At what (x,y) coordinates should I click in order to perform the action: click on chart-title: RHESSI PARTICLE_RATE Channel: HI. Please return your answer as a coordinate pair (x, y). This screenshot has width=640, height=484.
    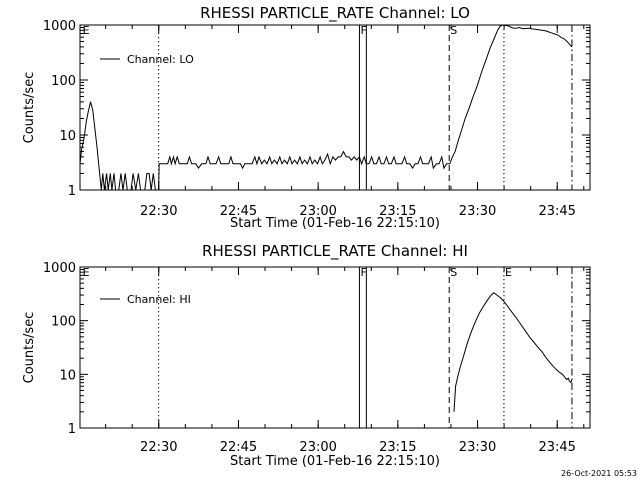
    Looking at the image, I should click on (335, 251).